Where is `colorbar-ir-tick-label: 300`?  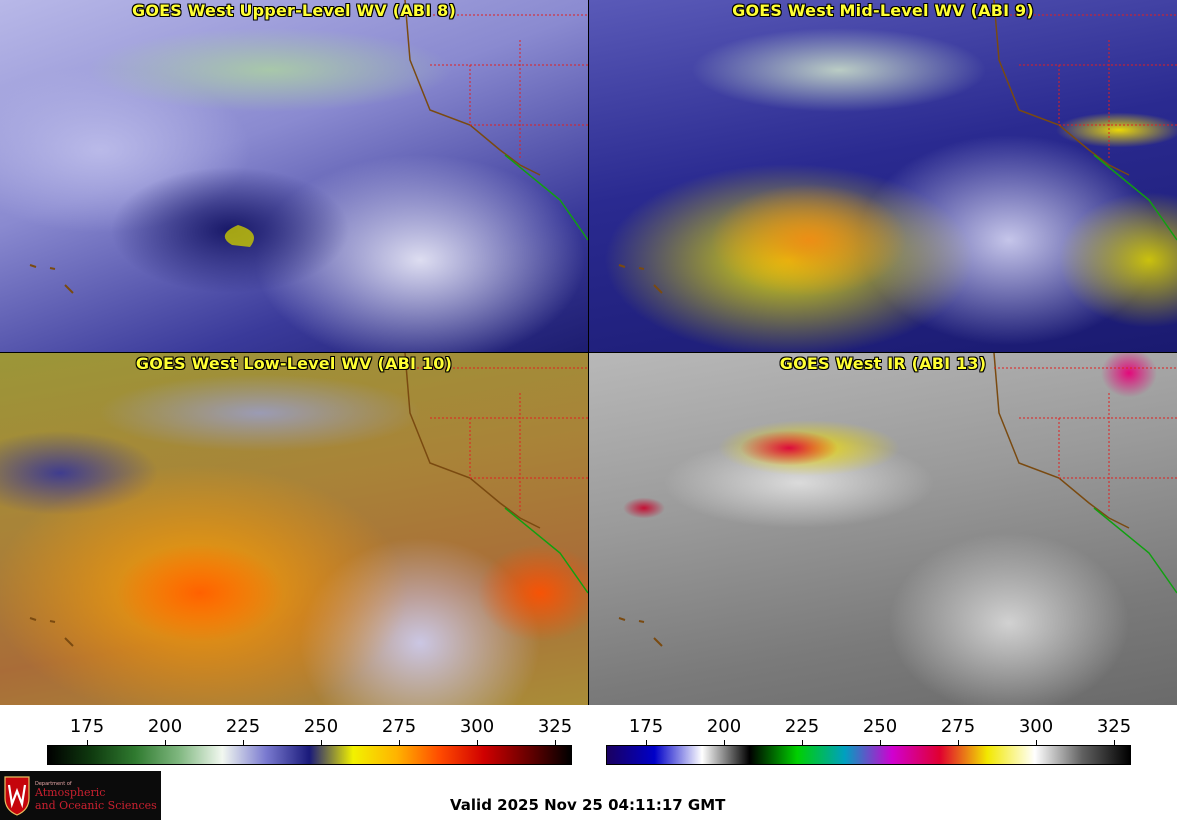
colorbar-ir-tick-label: 300 is located at coordinates (1036, 726).